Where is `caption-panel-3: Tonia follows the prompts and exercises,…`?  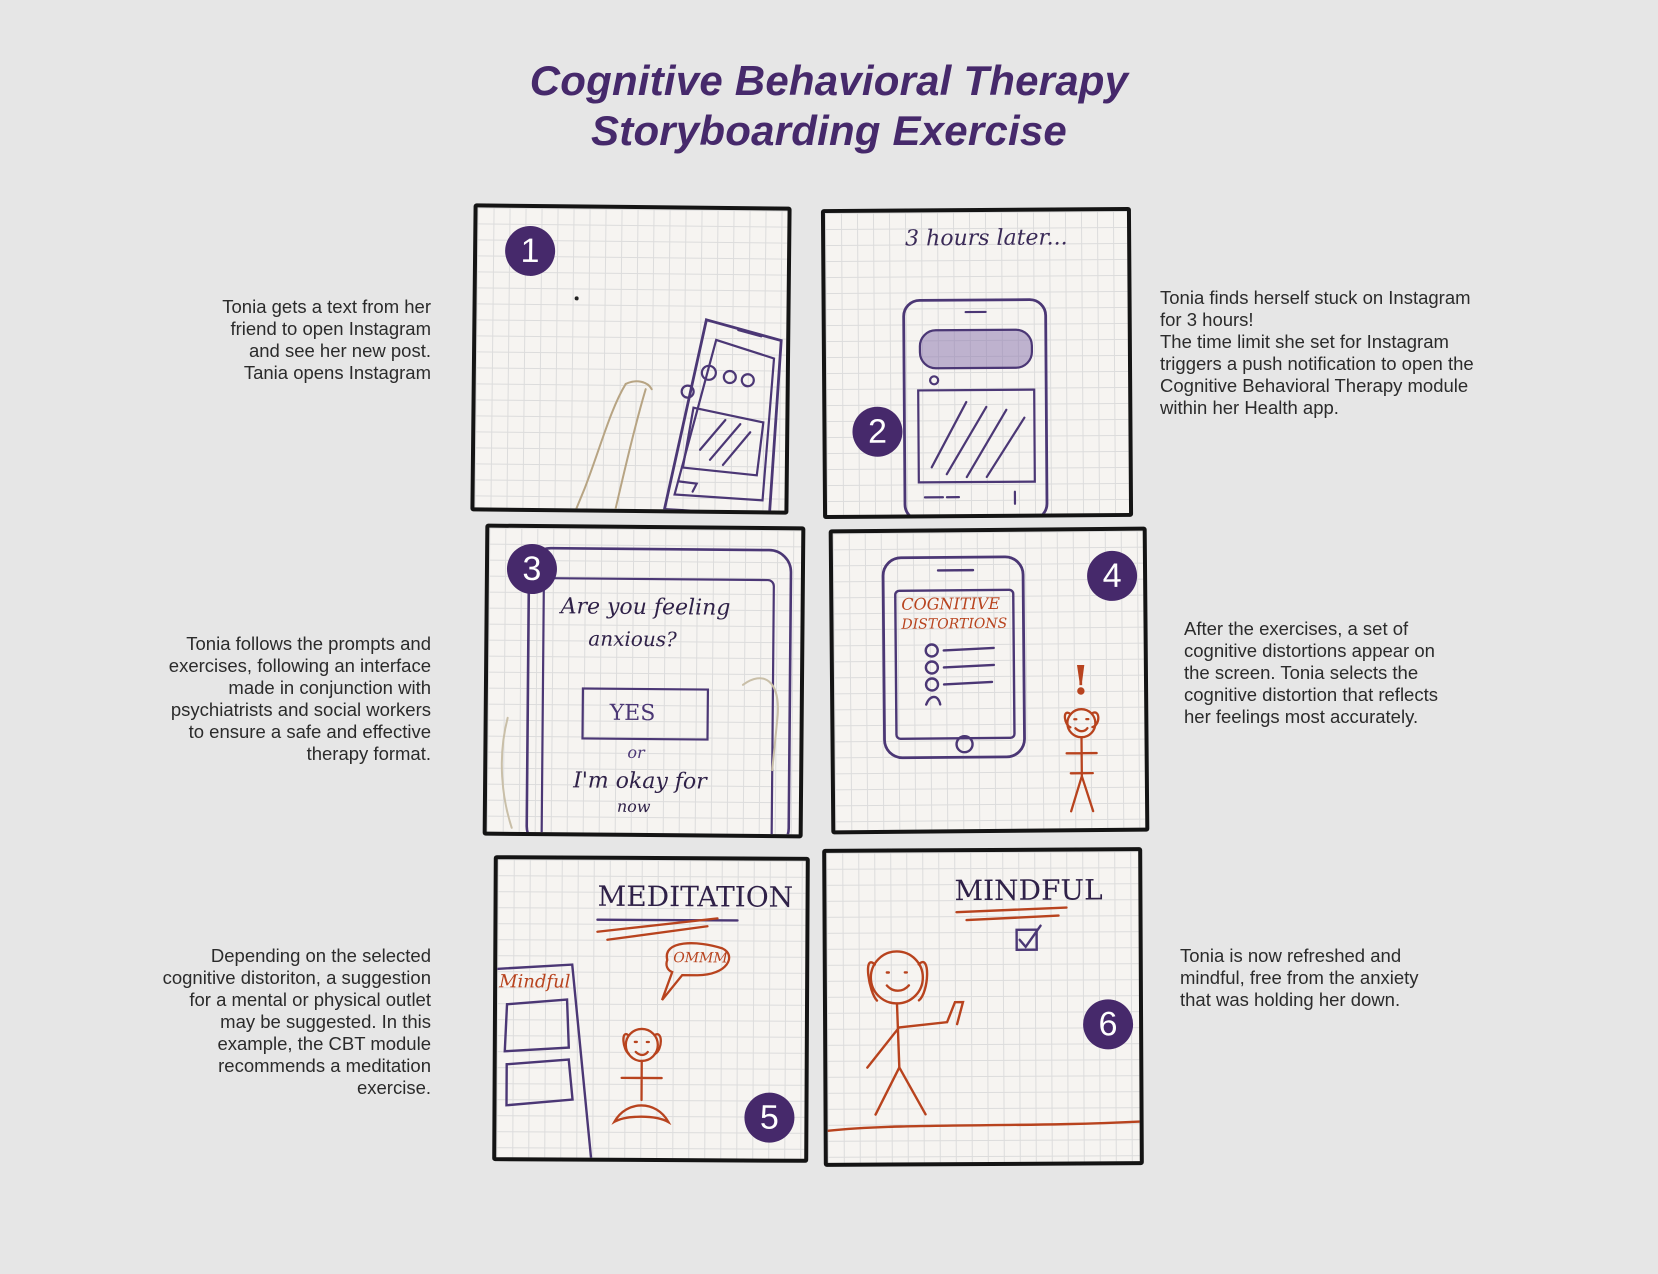 caption-panel-3: Tonia follows the prompts and exercises,… is located at coordinates (299, 698).